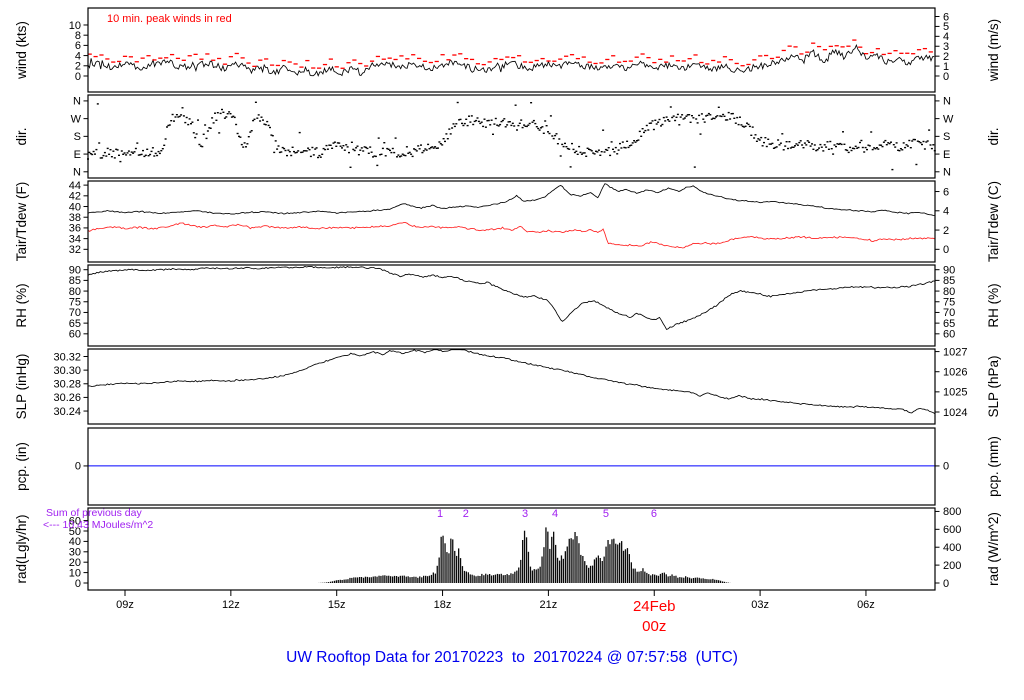 This screenshot has height=700, width=1024. I want to click on axis-title-left-temp: Tair/Tdew (F), so click(21, 222).